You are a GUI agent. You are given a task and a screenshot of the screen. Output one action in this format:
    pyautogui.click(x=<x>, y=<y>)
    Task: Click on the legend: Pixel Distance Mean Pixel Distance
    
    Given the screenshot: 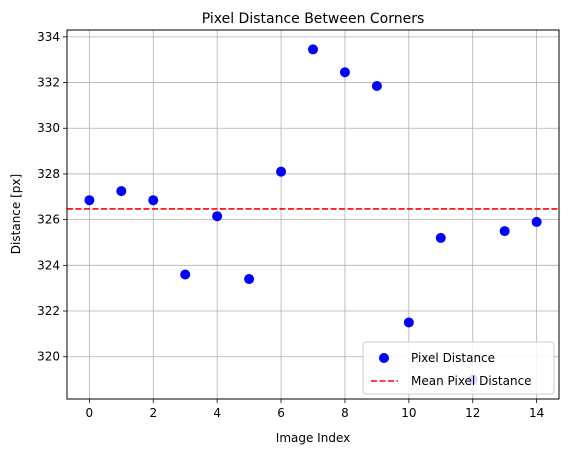 What is the action you would take?
    pyautogui.click(x=458, y=368)
    